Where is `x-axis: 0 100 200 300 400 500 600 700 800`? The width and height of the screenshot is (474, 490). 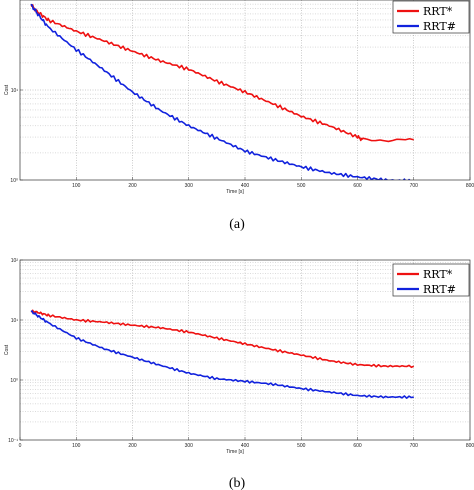
x-axis: 0 100 200 300 400 500 600 700 800 is located at coordinates (246, 443).